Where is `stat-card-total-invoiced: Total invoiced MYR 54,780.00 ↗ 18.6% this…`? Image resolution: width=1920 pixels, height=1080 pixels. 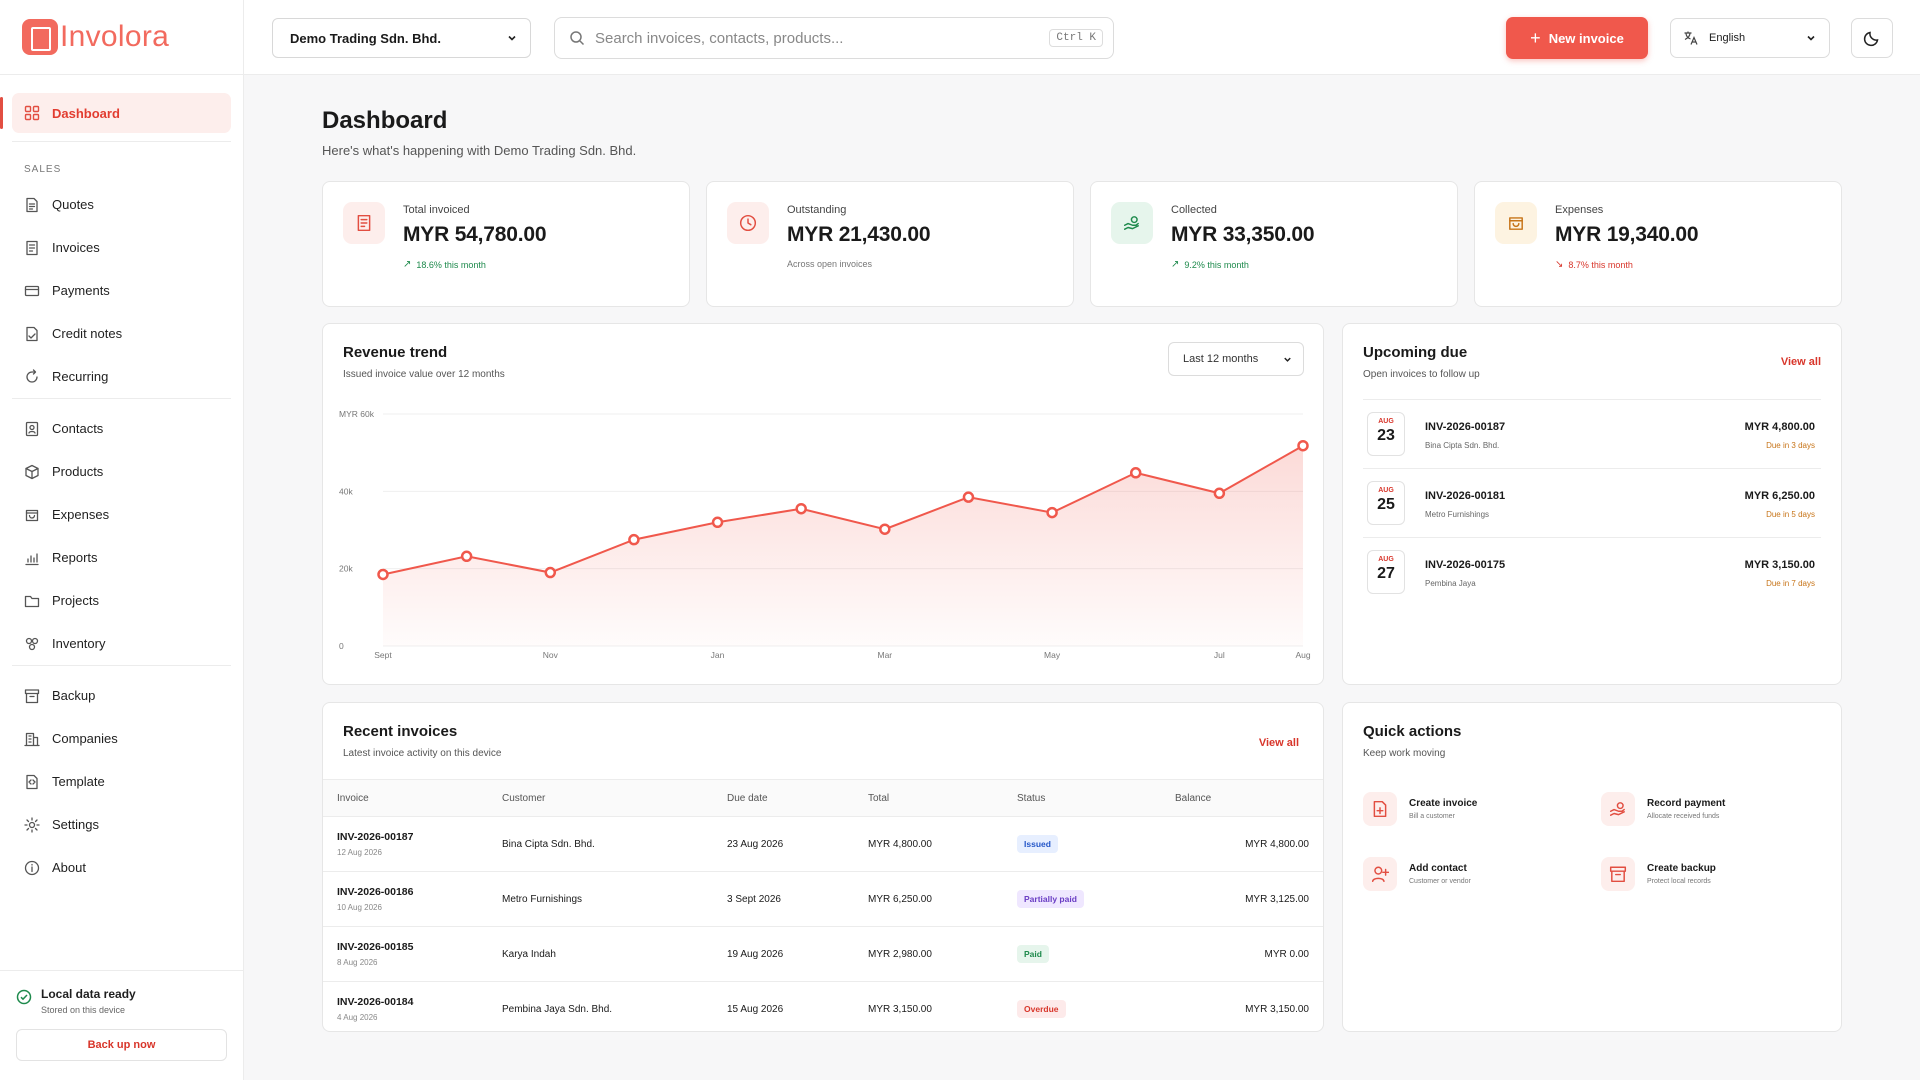
stat-card-total-invoiced: Total invoiced MYR 54,780.00 ↗ 18.6% this… is located at coordinates (506, 244).